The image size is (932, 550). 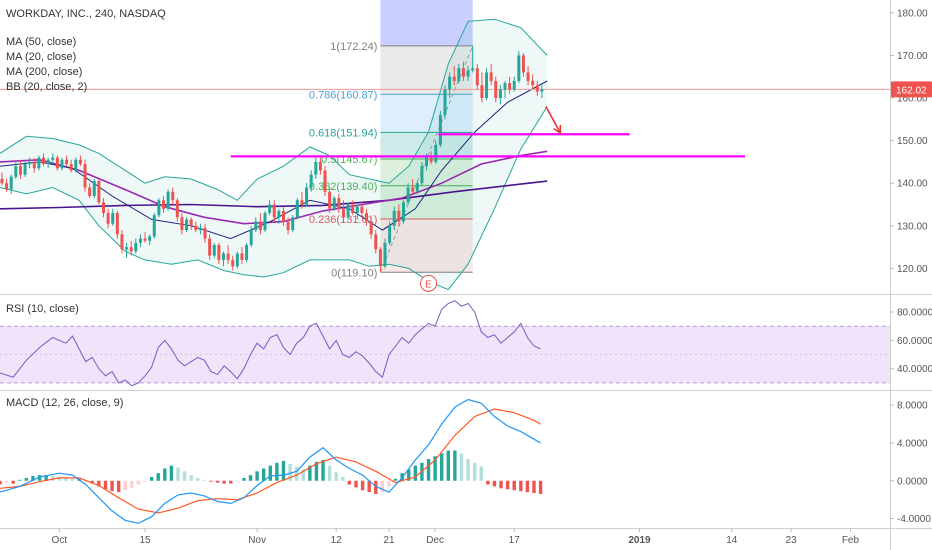 I want to click on fib-extension-band, so click(x=426, y=23).